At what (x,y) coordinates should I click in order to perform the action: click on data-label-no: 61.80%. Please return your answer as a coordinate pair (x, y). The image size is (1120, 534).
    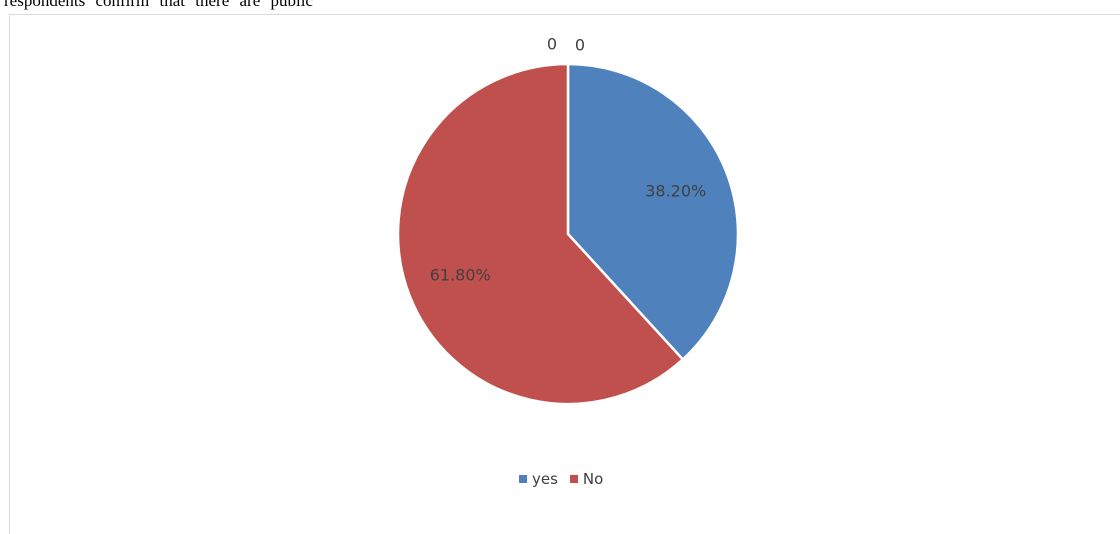
    Looking at the image, I should click on (460, 274).